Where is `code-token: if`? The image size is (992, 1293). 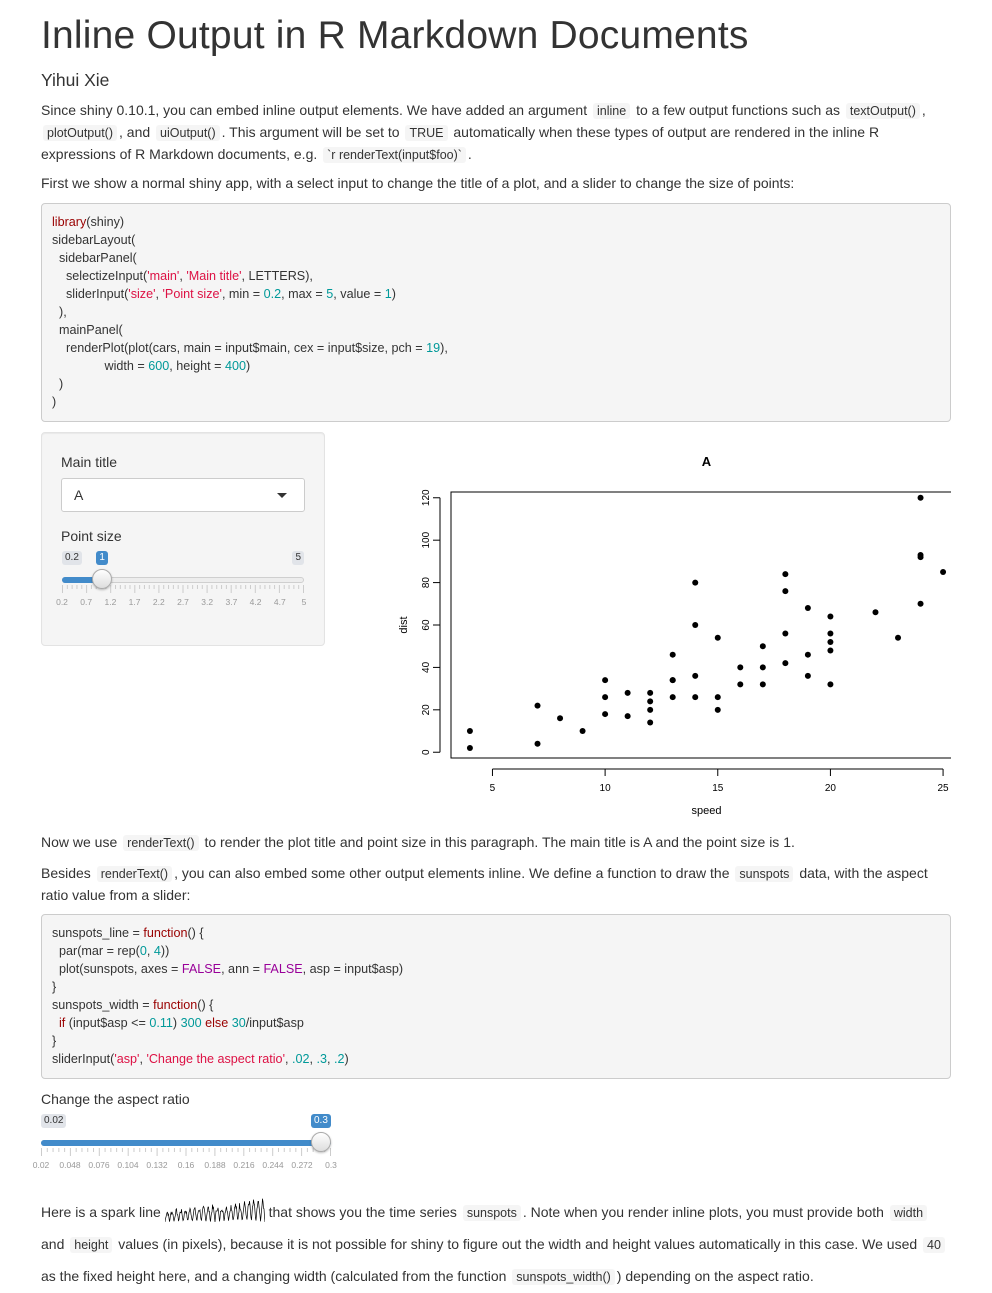 code-token: if is located at coordinates (62, 1023).